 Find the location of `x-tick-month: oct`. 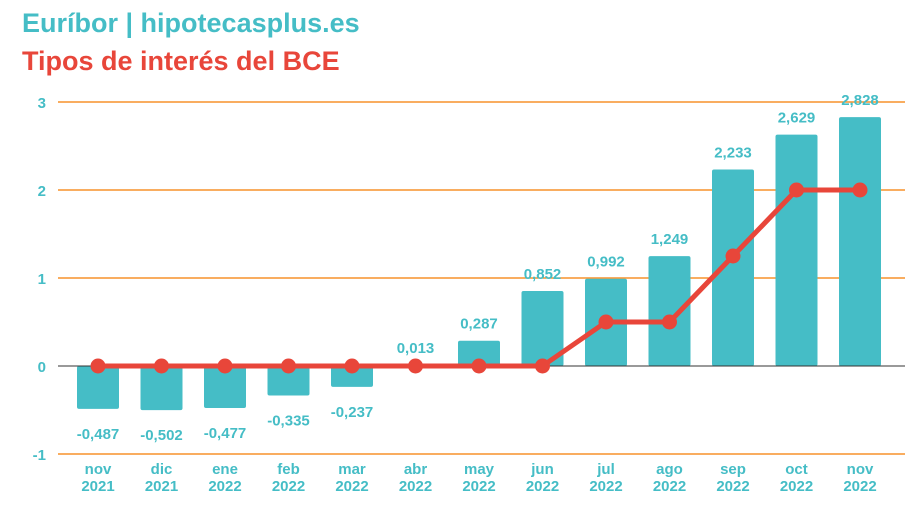

x-tick-month: oct is located at coordinates (796, 469).